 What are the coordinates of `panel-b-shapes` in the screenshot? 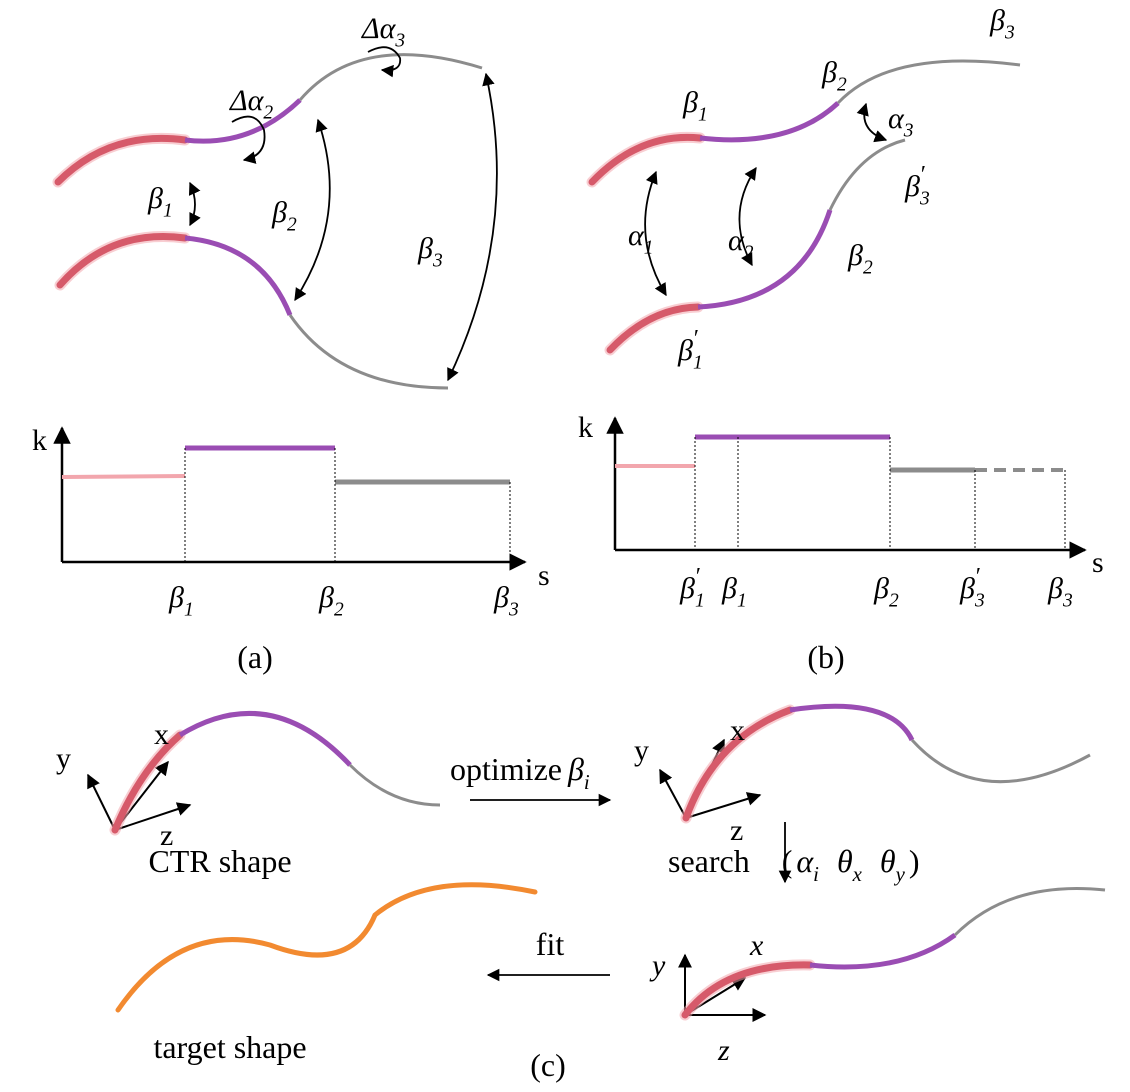 It's located at (803, 207).